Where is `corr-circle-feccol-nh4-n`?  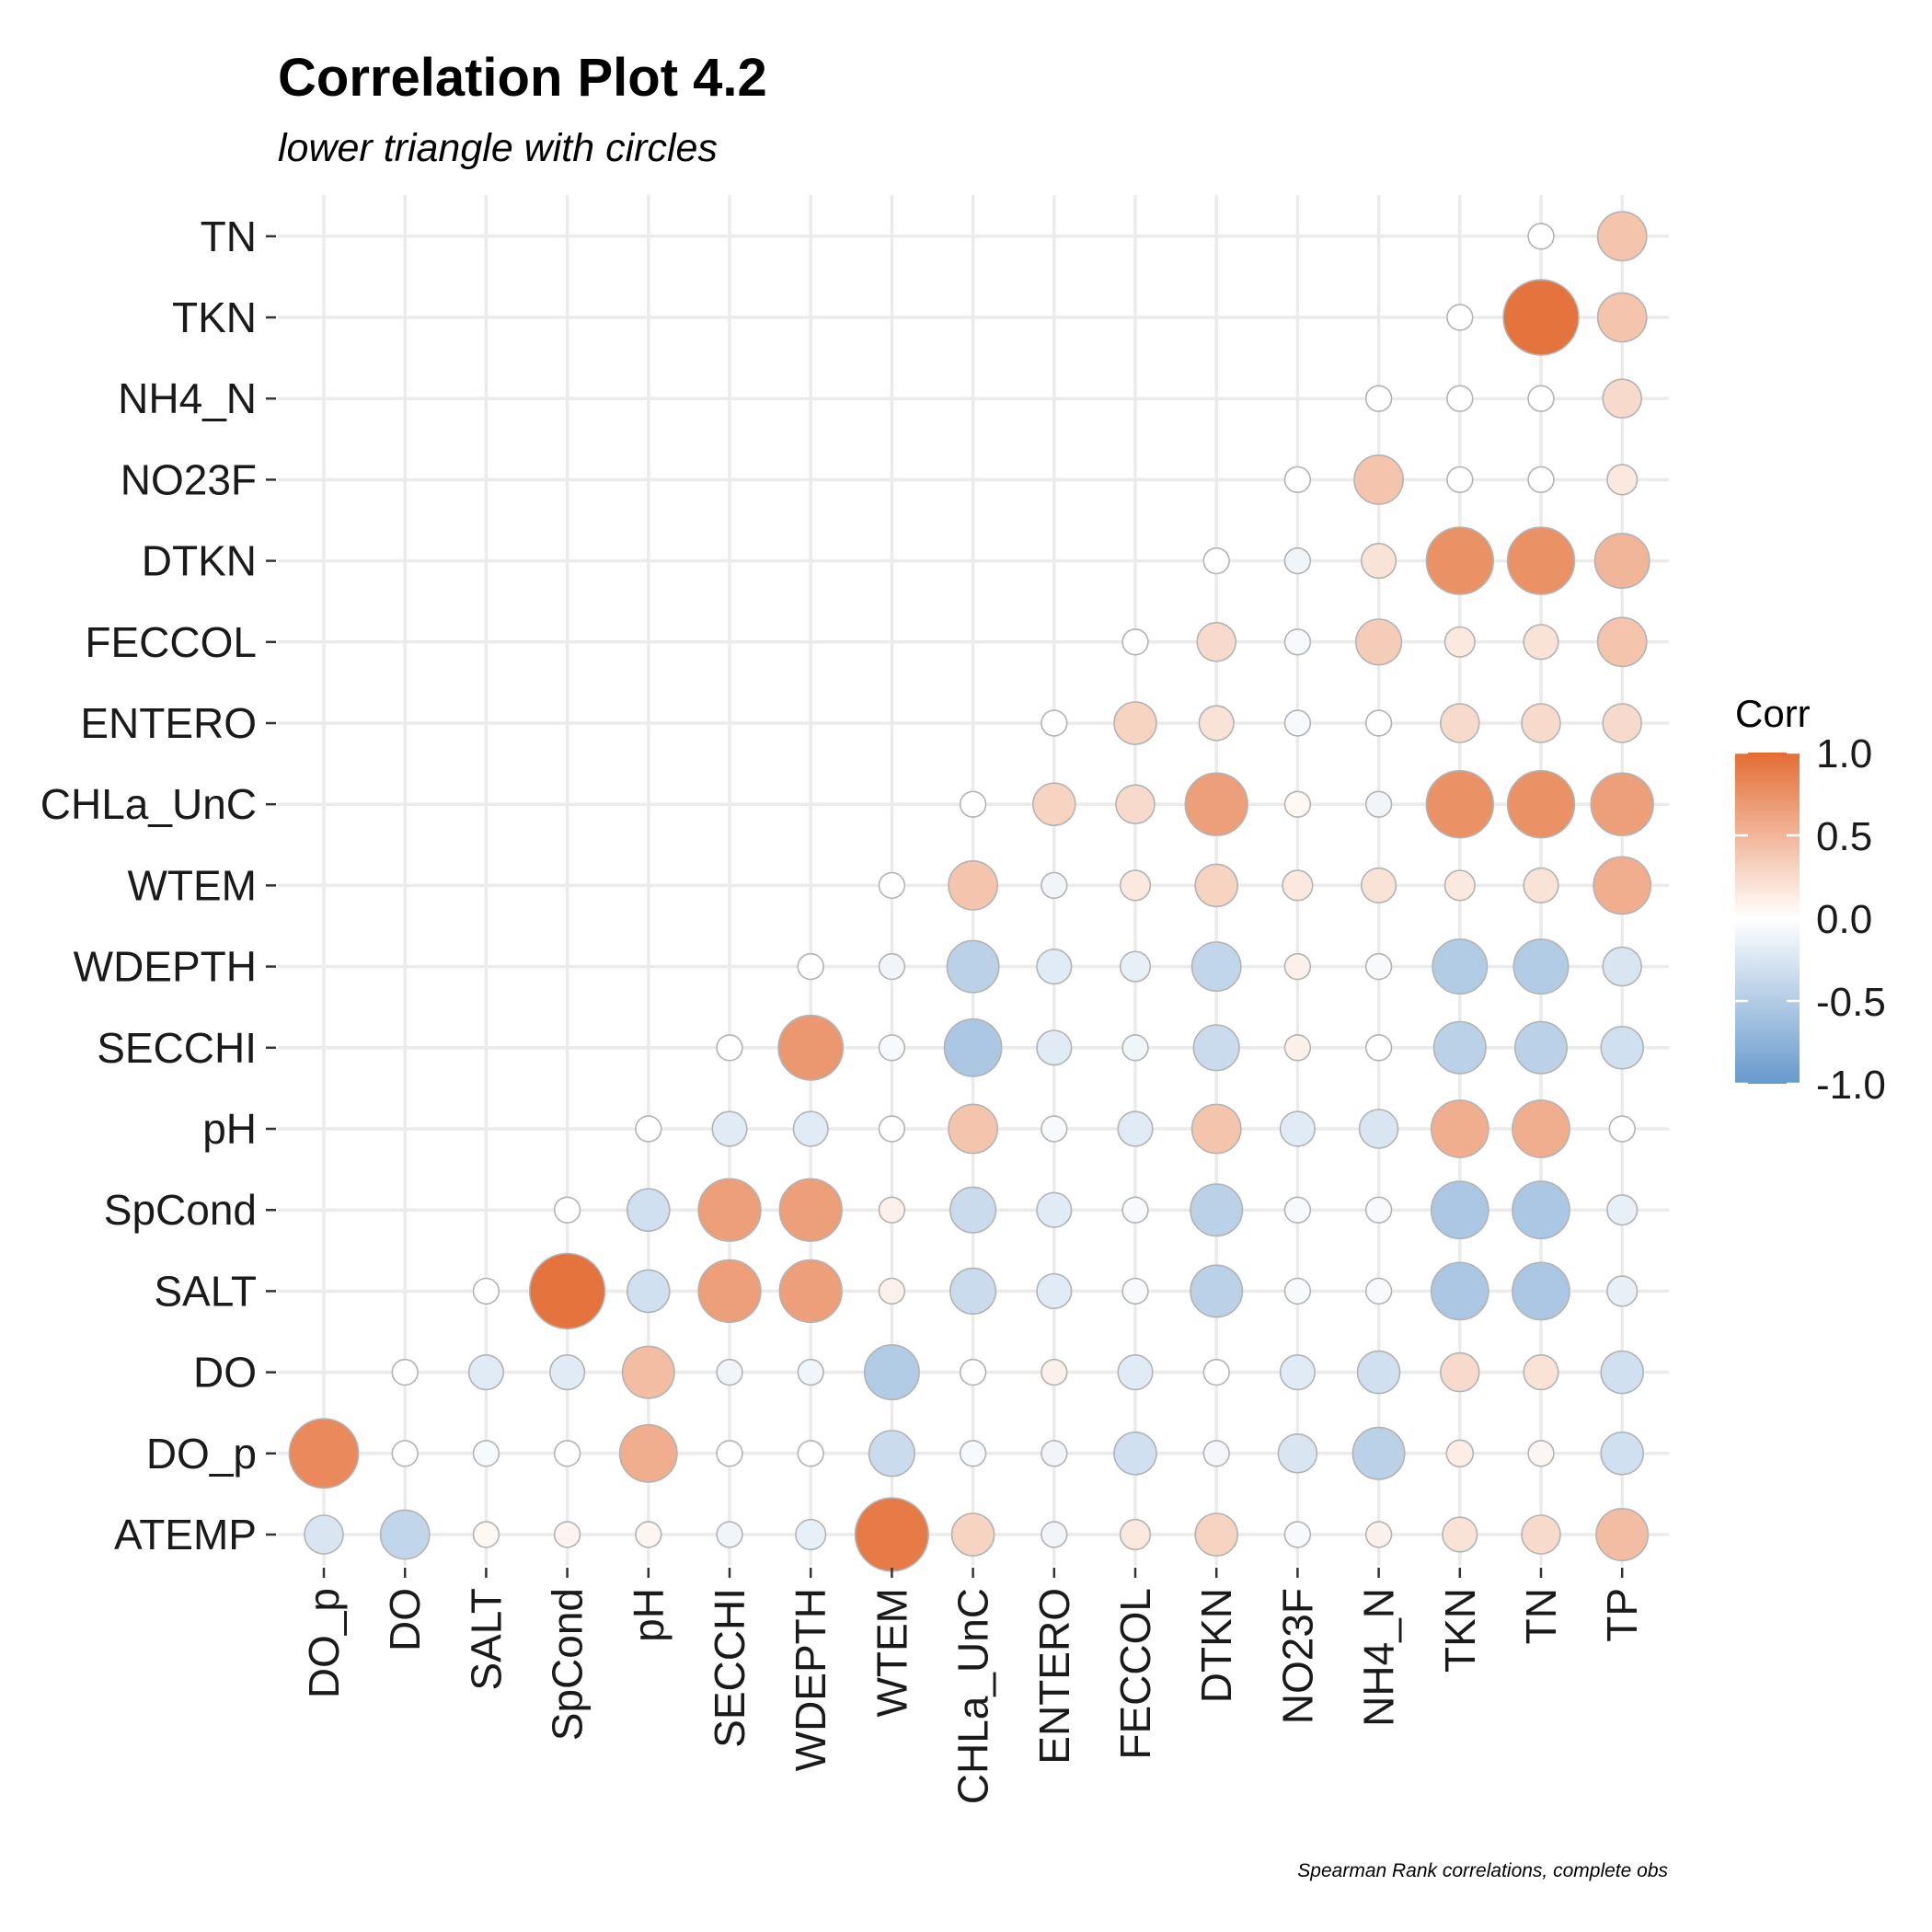 corr-circle-feccol-nh4-n is located at coordinates (1378, 642).